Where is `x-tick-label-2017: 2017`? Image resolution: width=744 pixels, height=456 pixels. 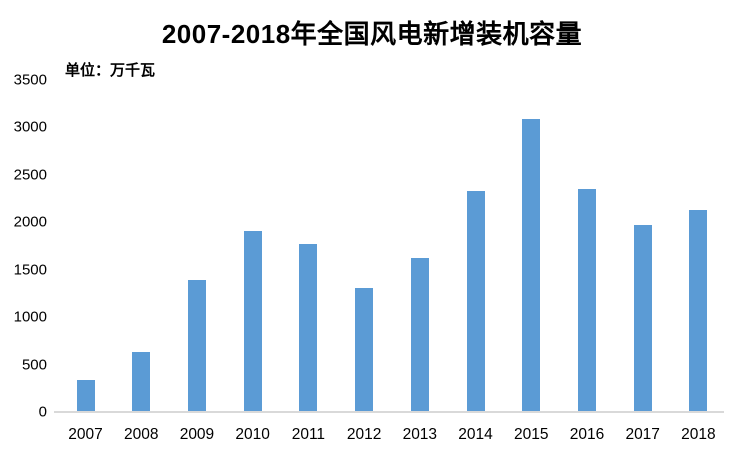
x-tick-label-2017: 2017 is located at coordinates (642, 434).